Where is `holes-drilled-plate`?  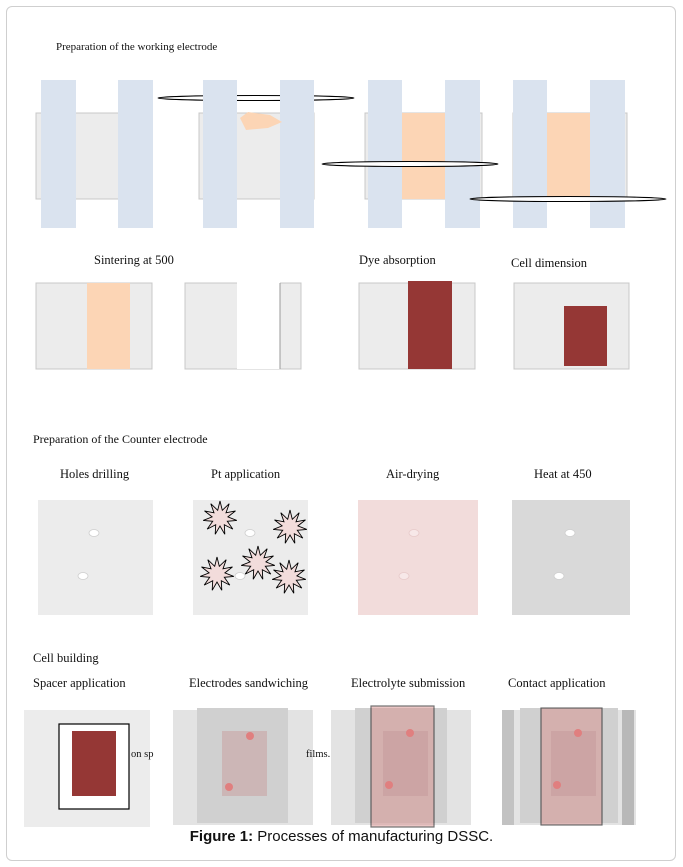
holes-drilled-plate is located at coordinates (95, 557).